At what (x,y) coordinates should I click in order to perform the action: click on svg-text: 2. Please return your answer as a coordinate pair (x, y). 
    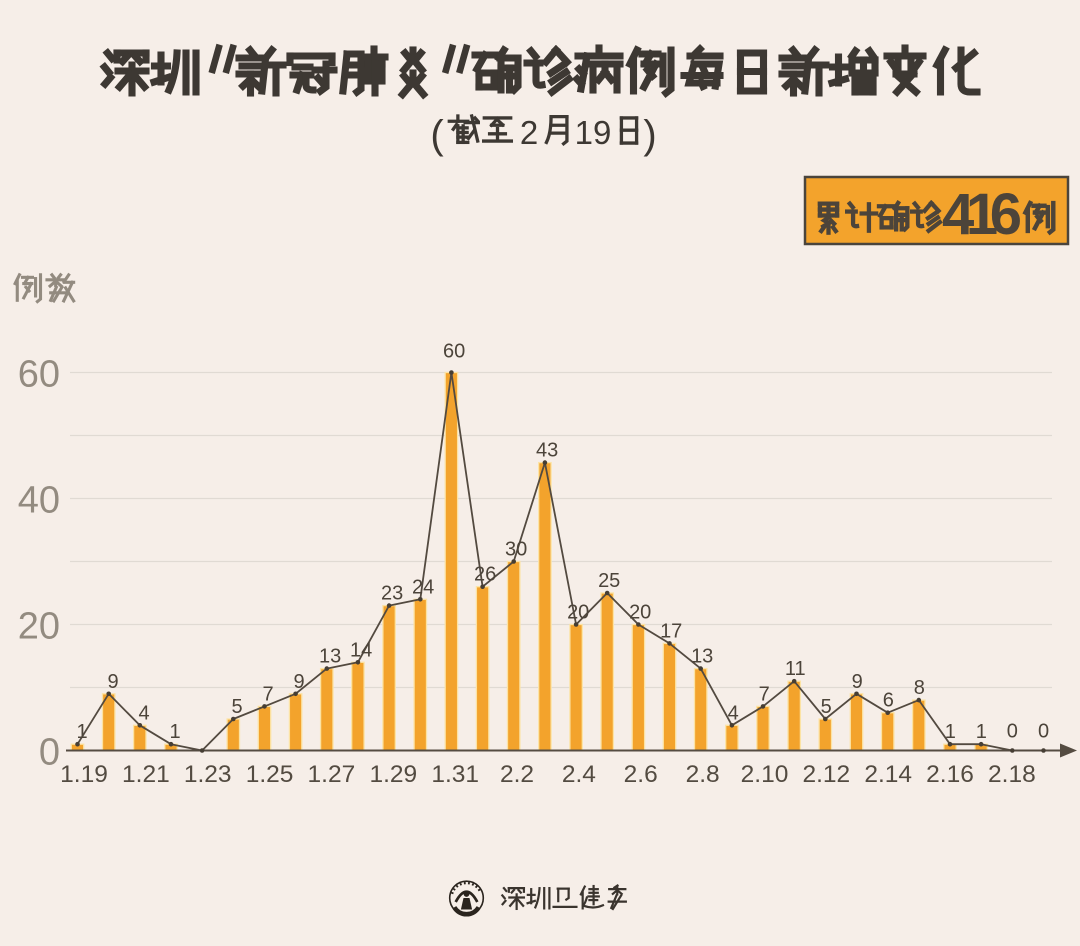
    Looking at the image, I should click on (529, 132).